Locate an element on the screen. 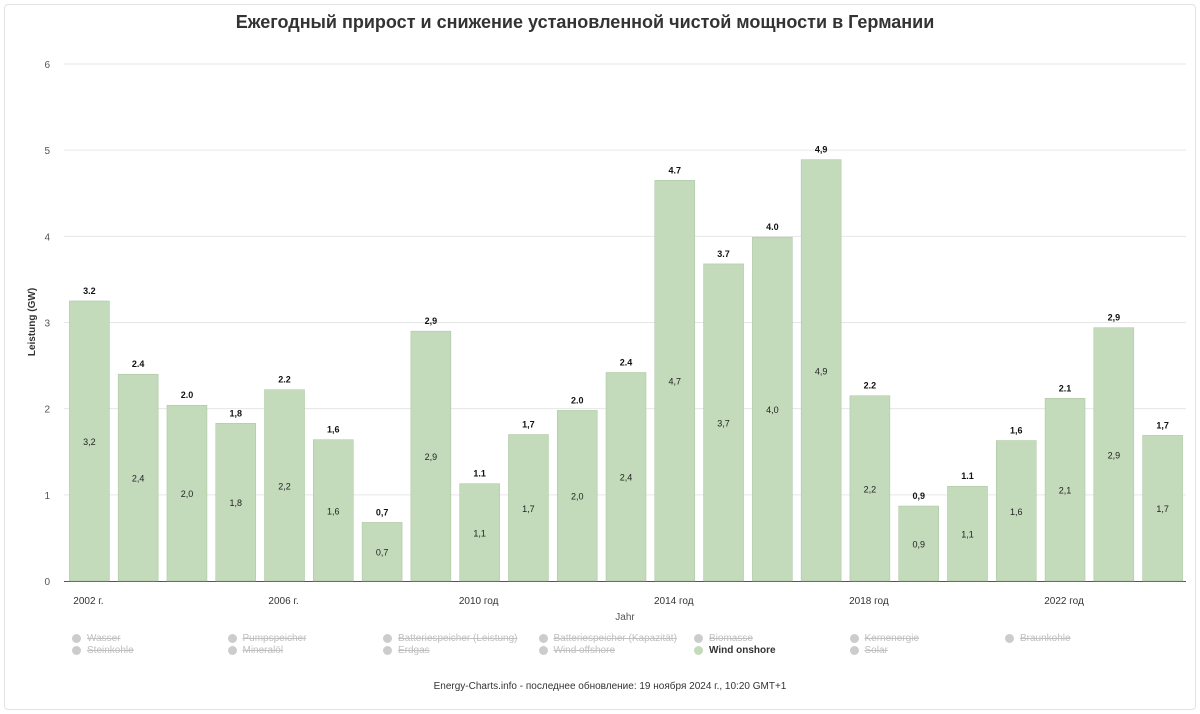 The width and height of the screenshot is (1200, 714). bar-inner-label: 4,9 is located at coordinates (821, 371).